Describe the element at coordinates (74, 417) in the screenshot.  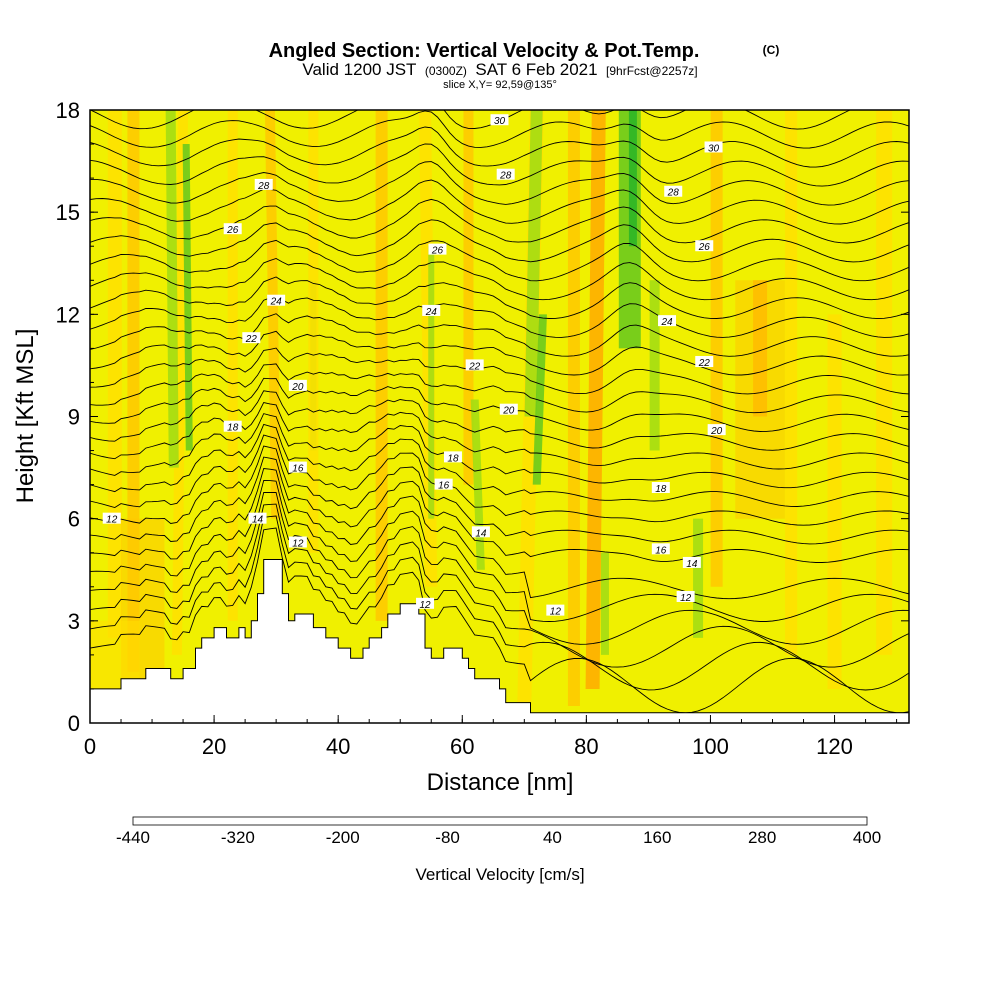
I see `y-tick-label: 9` at that location.